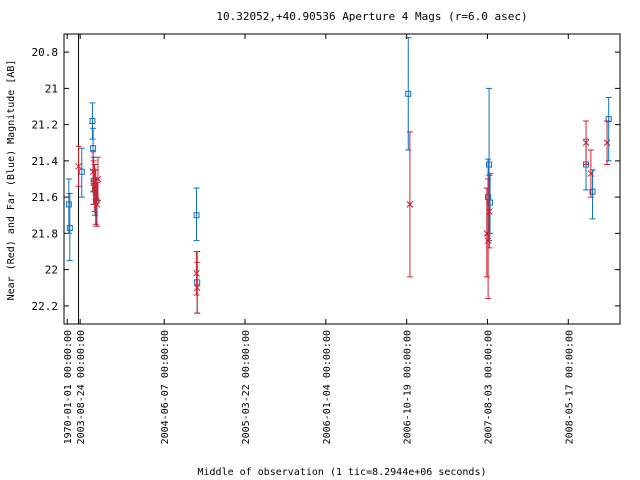 This screenshot has height=480, width=640. What do you see at coordinates (45, 161) in the screenshot?
I see `y-tick-label: 21.4` at bounding box center [45, 161].